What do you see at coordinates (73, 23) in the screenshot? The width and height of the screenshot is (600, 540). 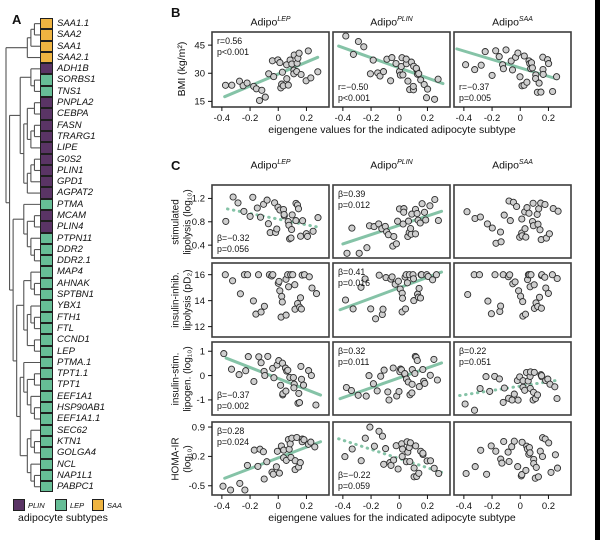 I see `gene-name-label: SAA1.1` at bounding box center [73, 23].